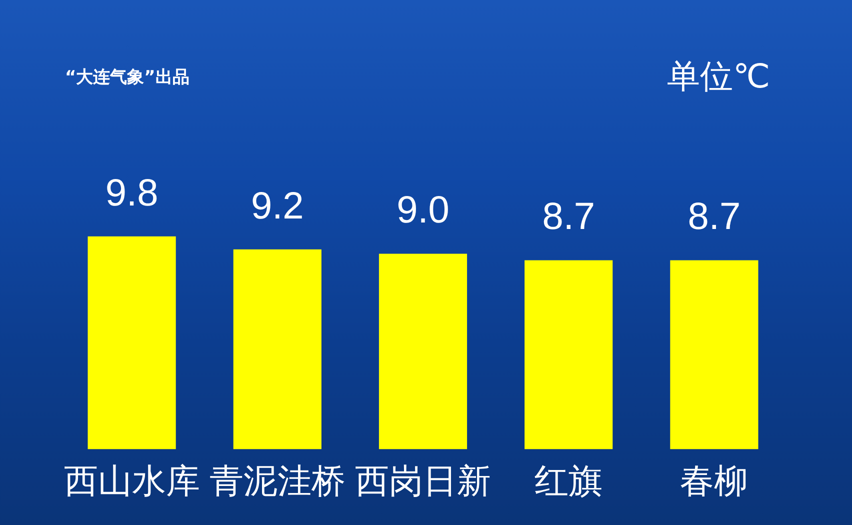 Image resolution: width=852 pixels, height=525 pixels. I want to click on data-label: 9.8, so click(131, 193).